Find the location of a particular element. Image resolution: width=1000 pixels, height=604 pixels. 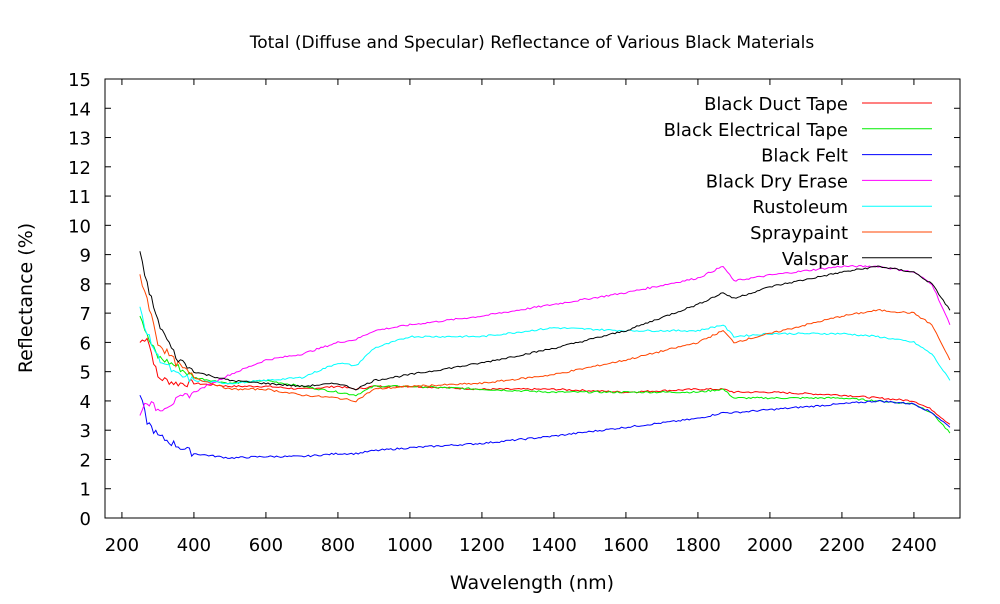

x-tick-label: 200 is located at coordinates (122, 545).